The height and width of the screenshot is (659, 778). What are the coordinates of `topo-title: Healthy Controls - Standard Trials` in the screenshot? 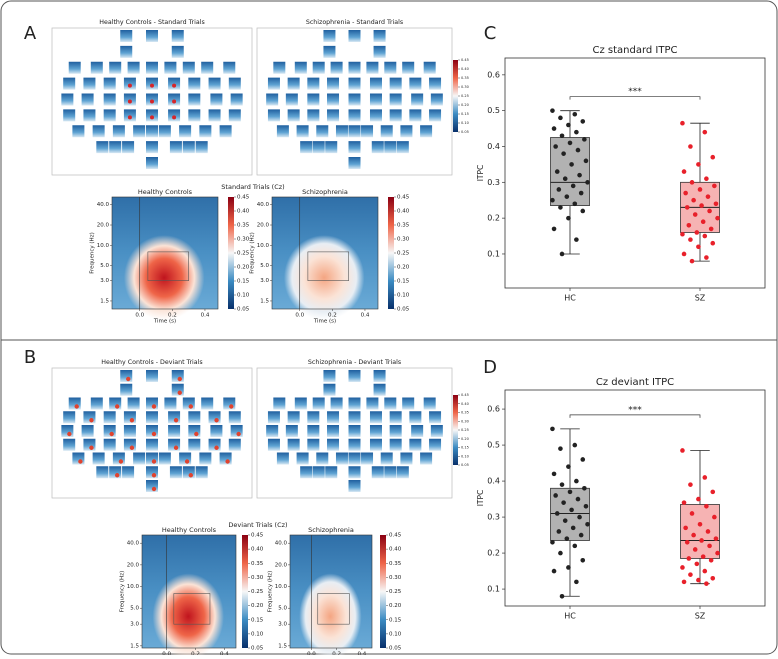 It's located at (152, 22).